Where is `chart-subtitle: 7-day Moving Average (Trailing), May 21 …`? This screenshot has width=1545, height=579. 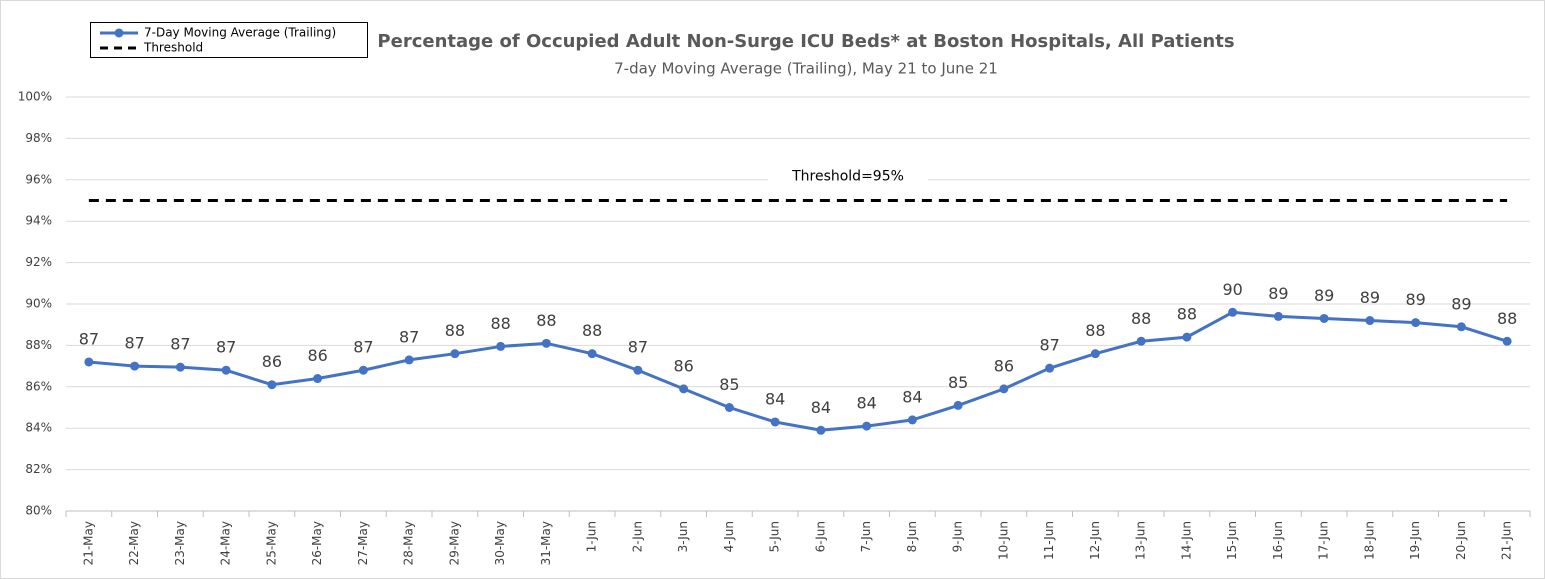
chart-subtitle: 7-day Moving Average (Trailing), May 21 … is located at coordinates (806, 69).